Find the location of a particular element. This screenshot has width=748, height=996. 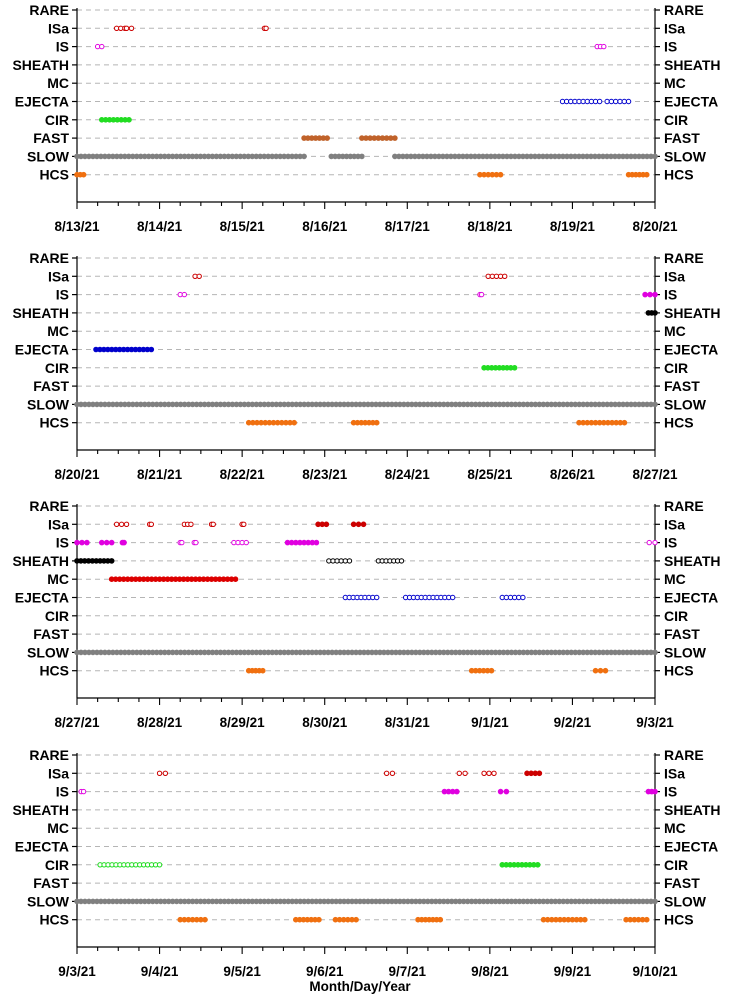

x-tick-label: 8/31/21 is located at coordinates (408, 722).